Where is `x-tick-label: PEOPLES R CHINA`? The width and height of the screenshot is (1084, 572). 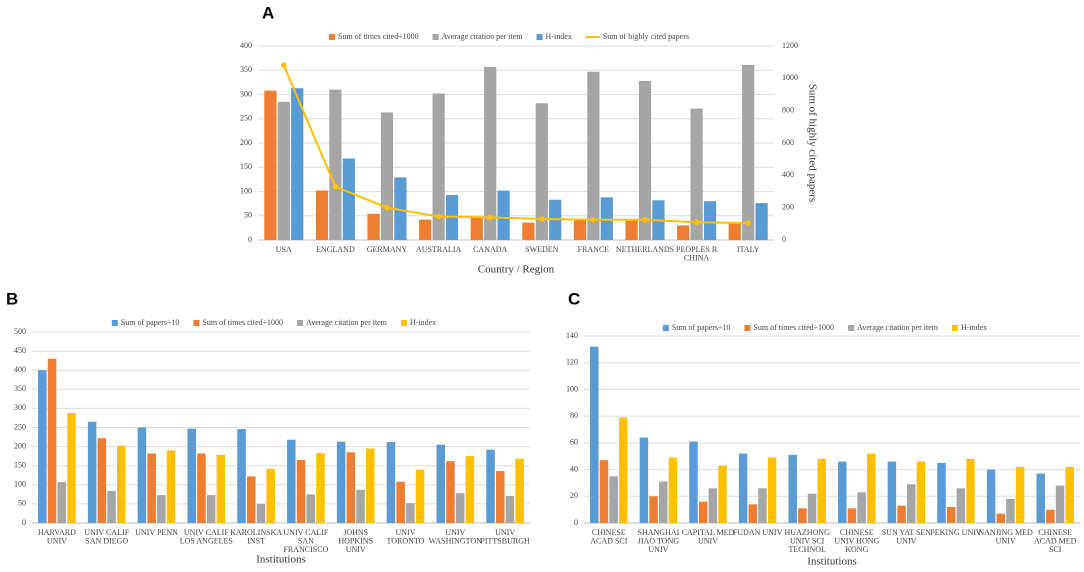 x-tick-label: PEOPLES R CHINA is located at coordinates (697, 254).